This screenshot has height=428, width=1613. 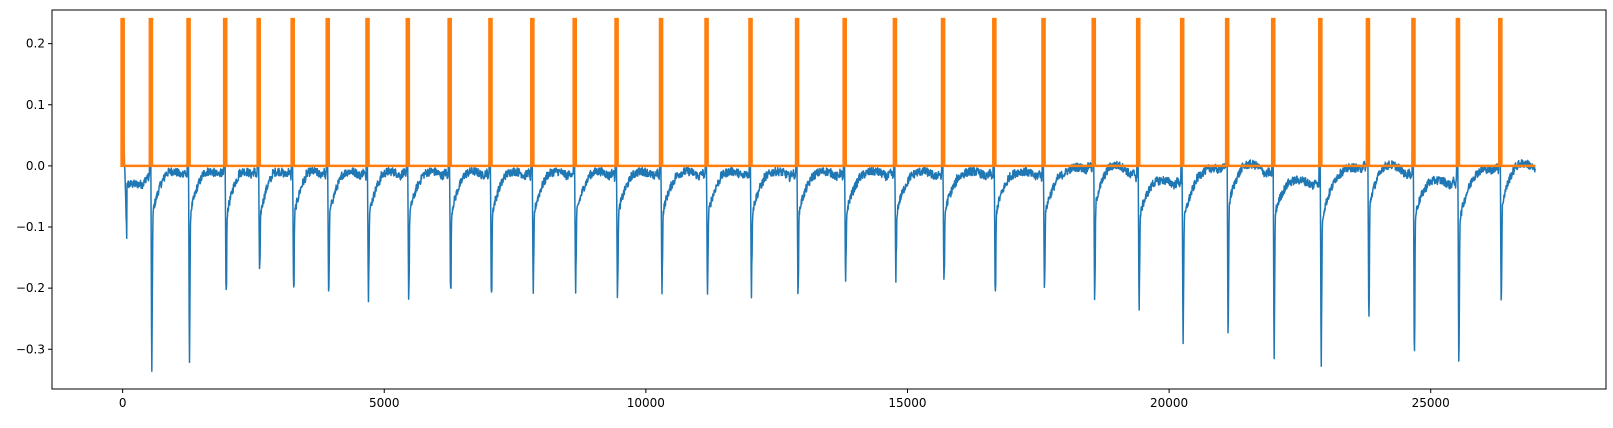 What do you see at coordinates (34, 196) in the screenshot?
I see `y-axis: −0.3 −0.2 −0.1 0.0 0.1 0.2` at bounding box center [34, 196].